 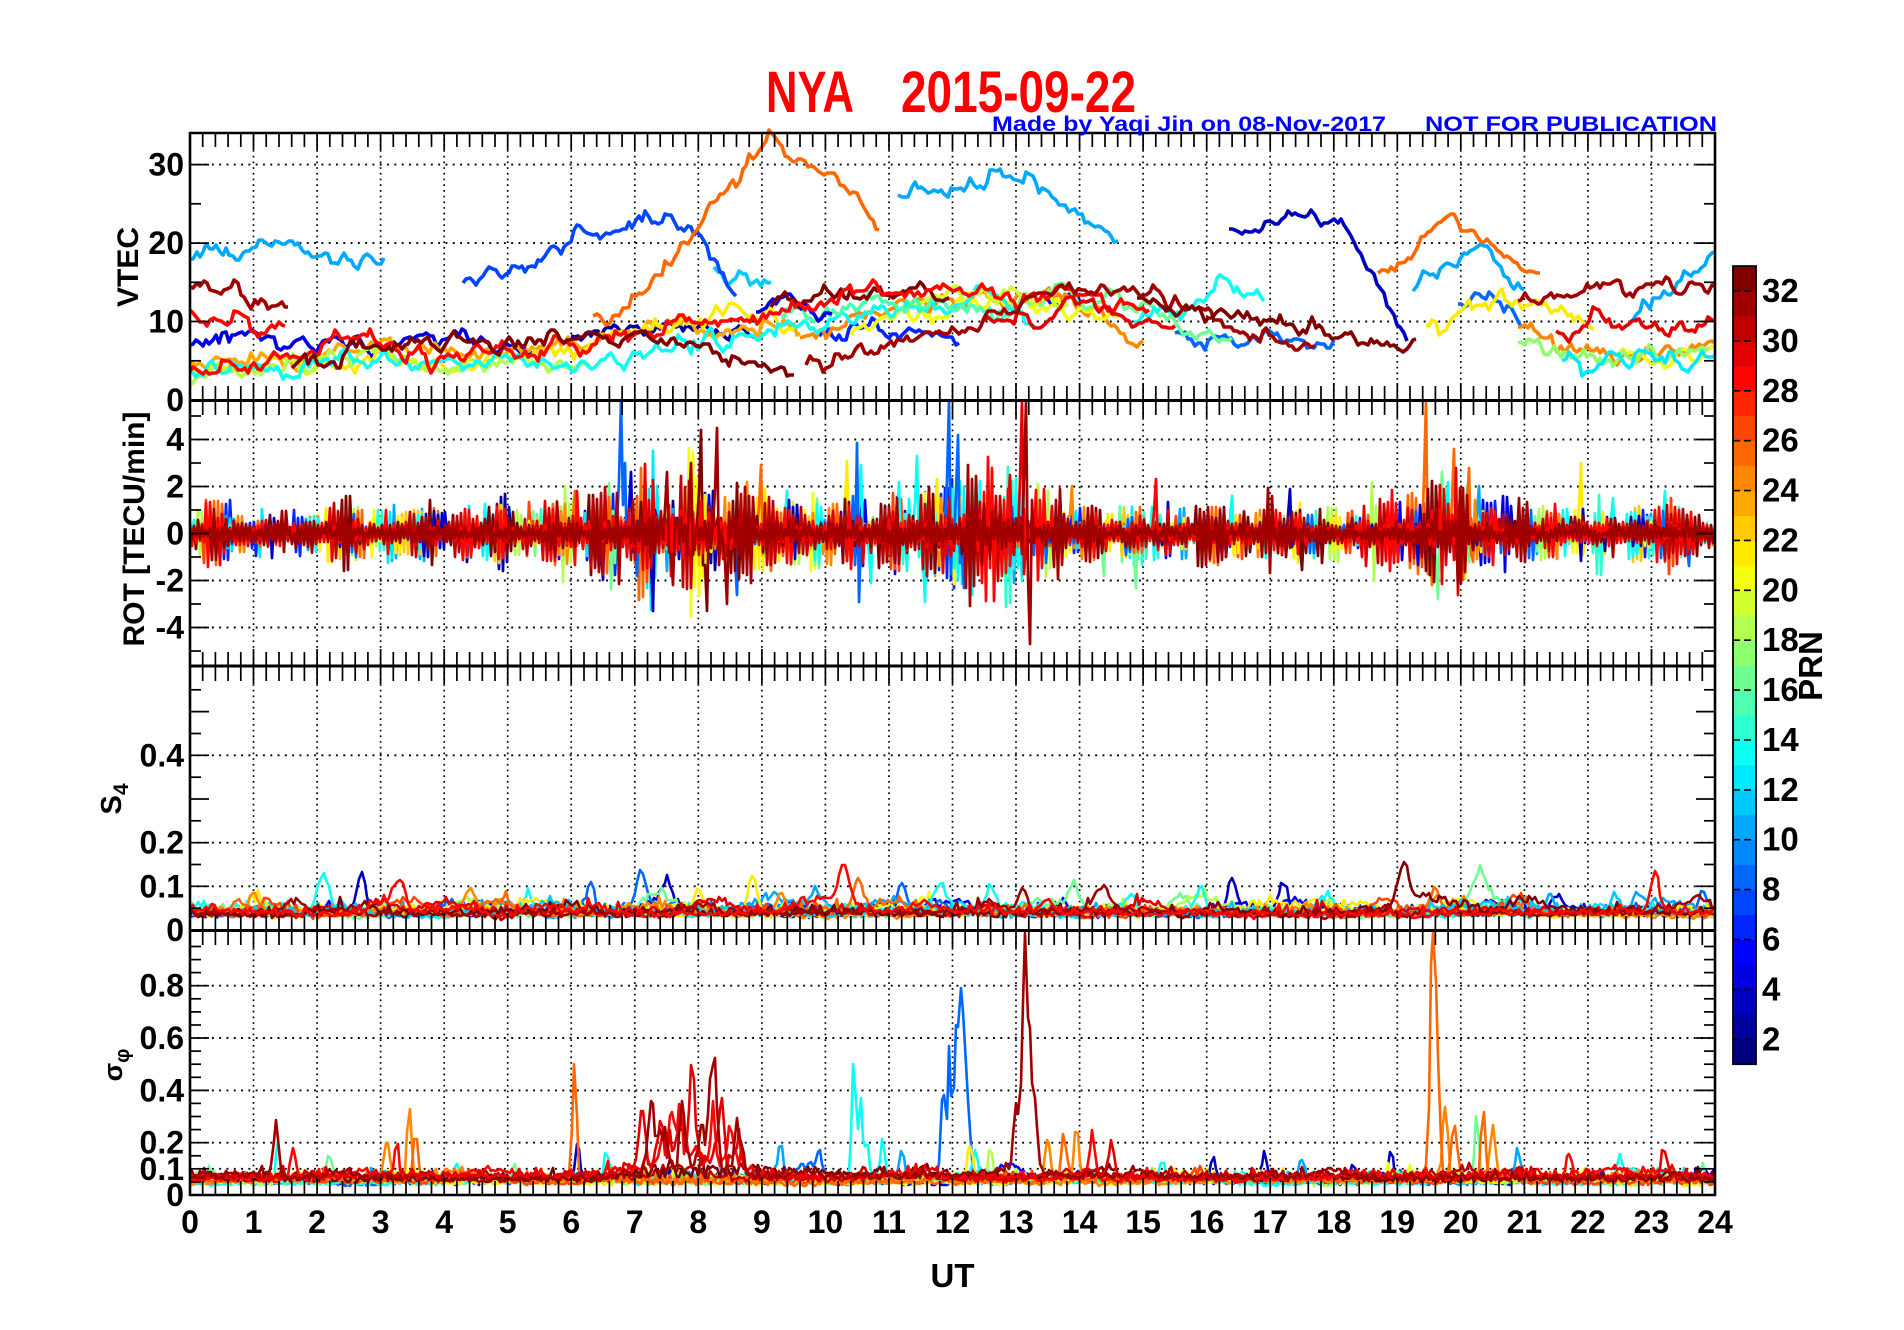 I want to click on svg-text: 21, so click(x=1525, y=1222).